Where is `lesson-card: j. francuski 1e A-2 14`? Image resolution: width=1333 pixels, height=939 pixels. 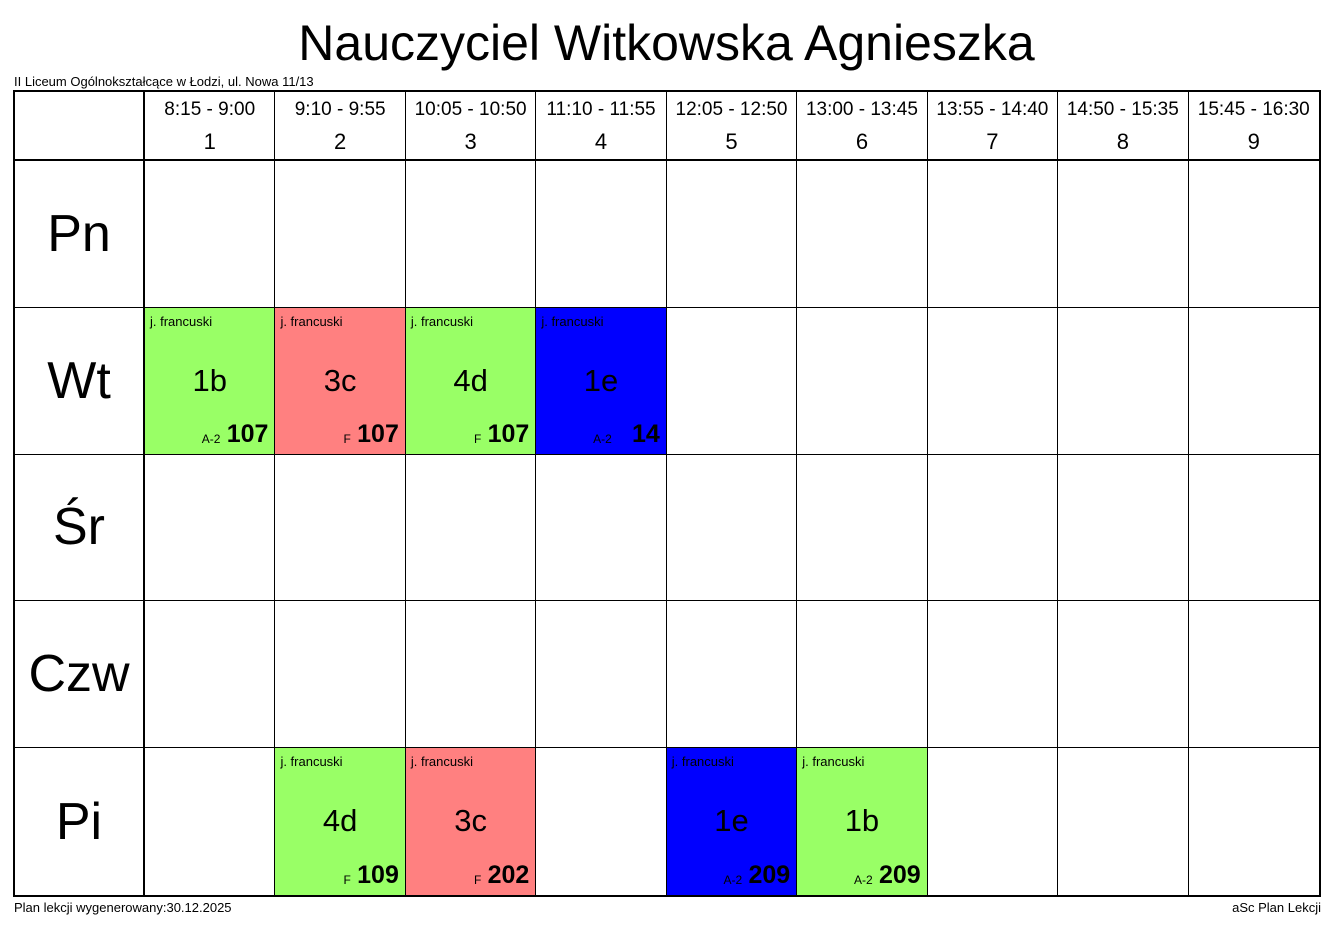 lesson-card: j. francuski 1e A-2 14 is located at coordinates (601, 381).